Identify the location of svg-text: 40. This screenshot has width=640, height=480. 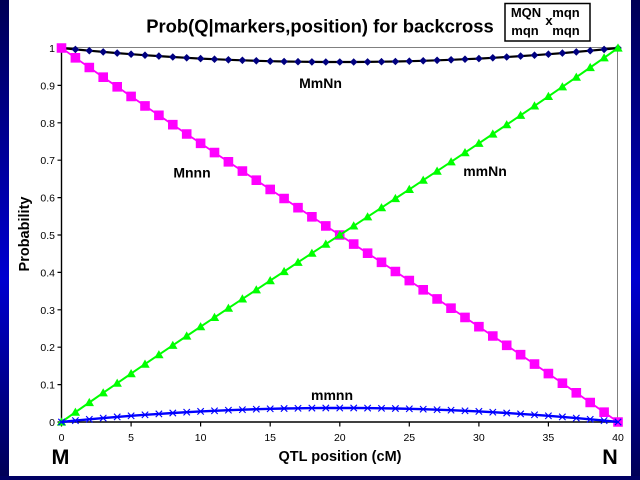
(618, 438).